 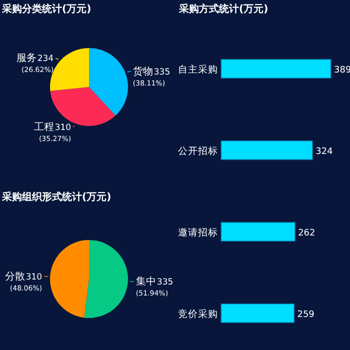 I want to click on y-tick-label: 邀请招标, so click(x=198, y=232).